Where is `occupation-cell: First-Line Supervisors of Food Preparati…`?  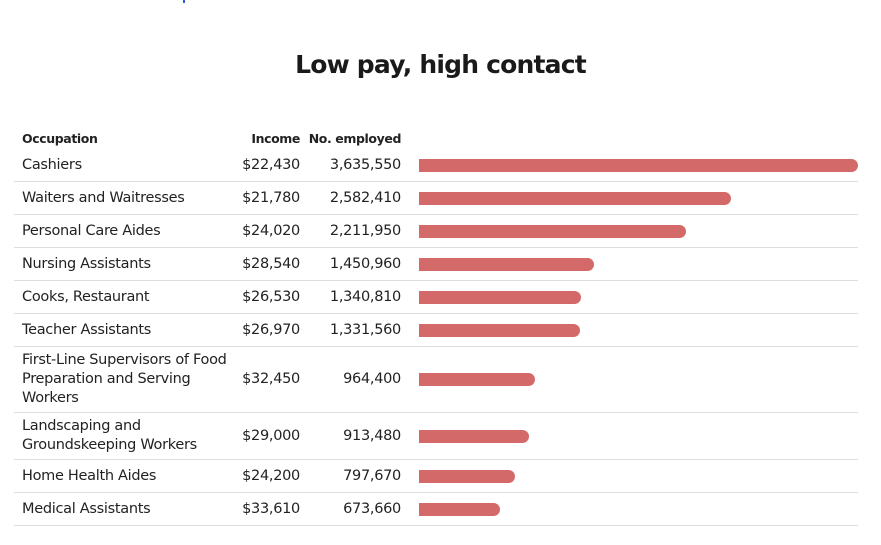
occupation-cell: First-Line Supervisors of Food Preparati… is located at coordinates (124, 379).